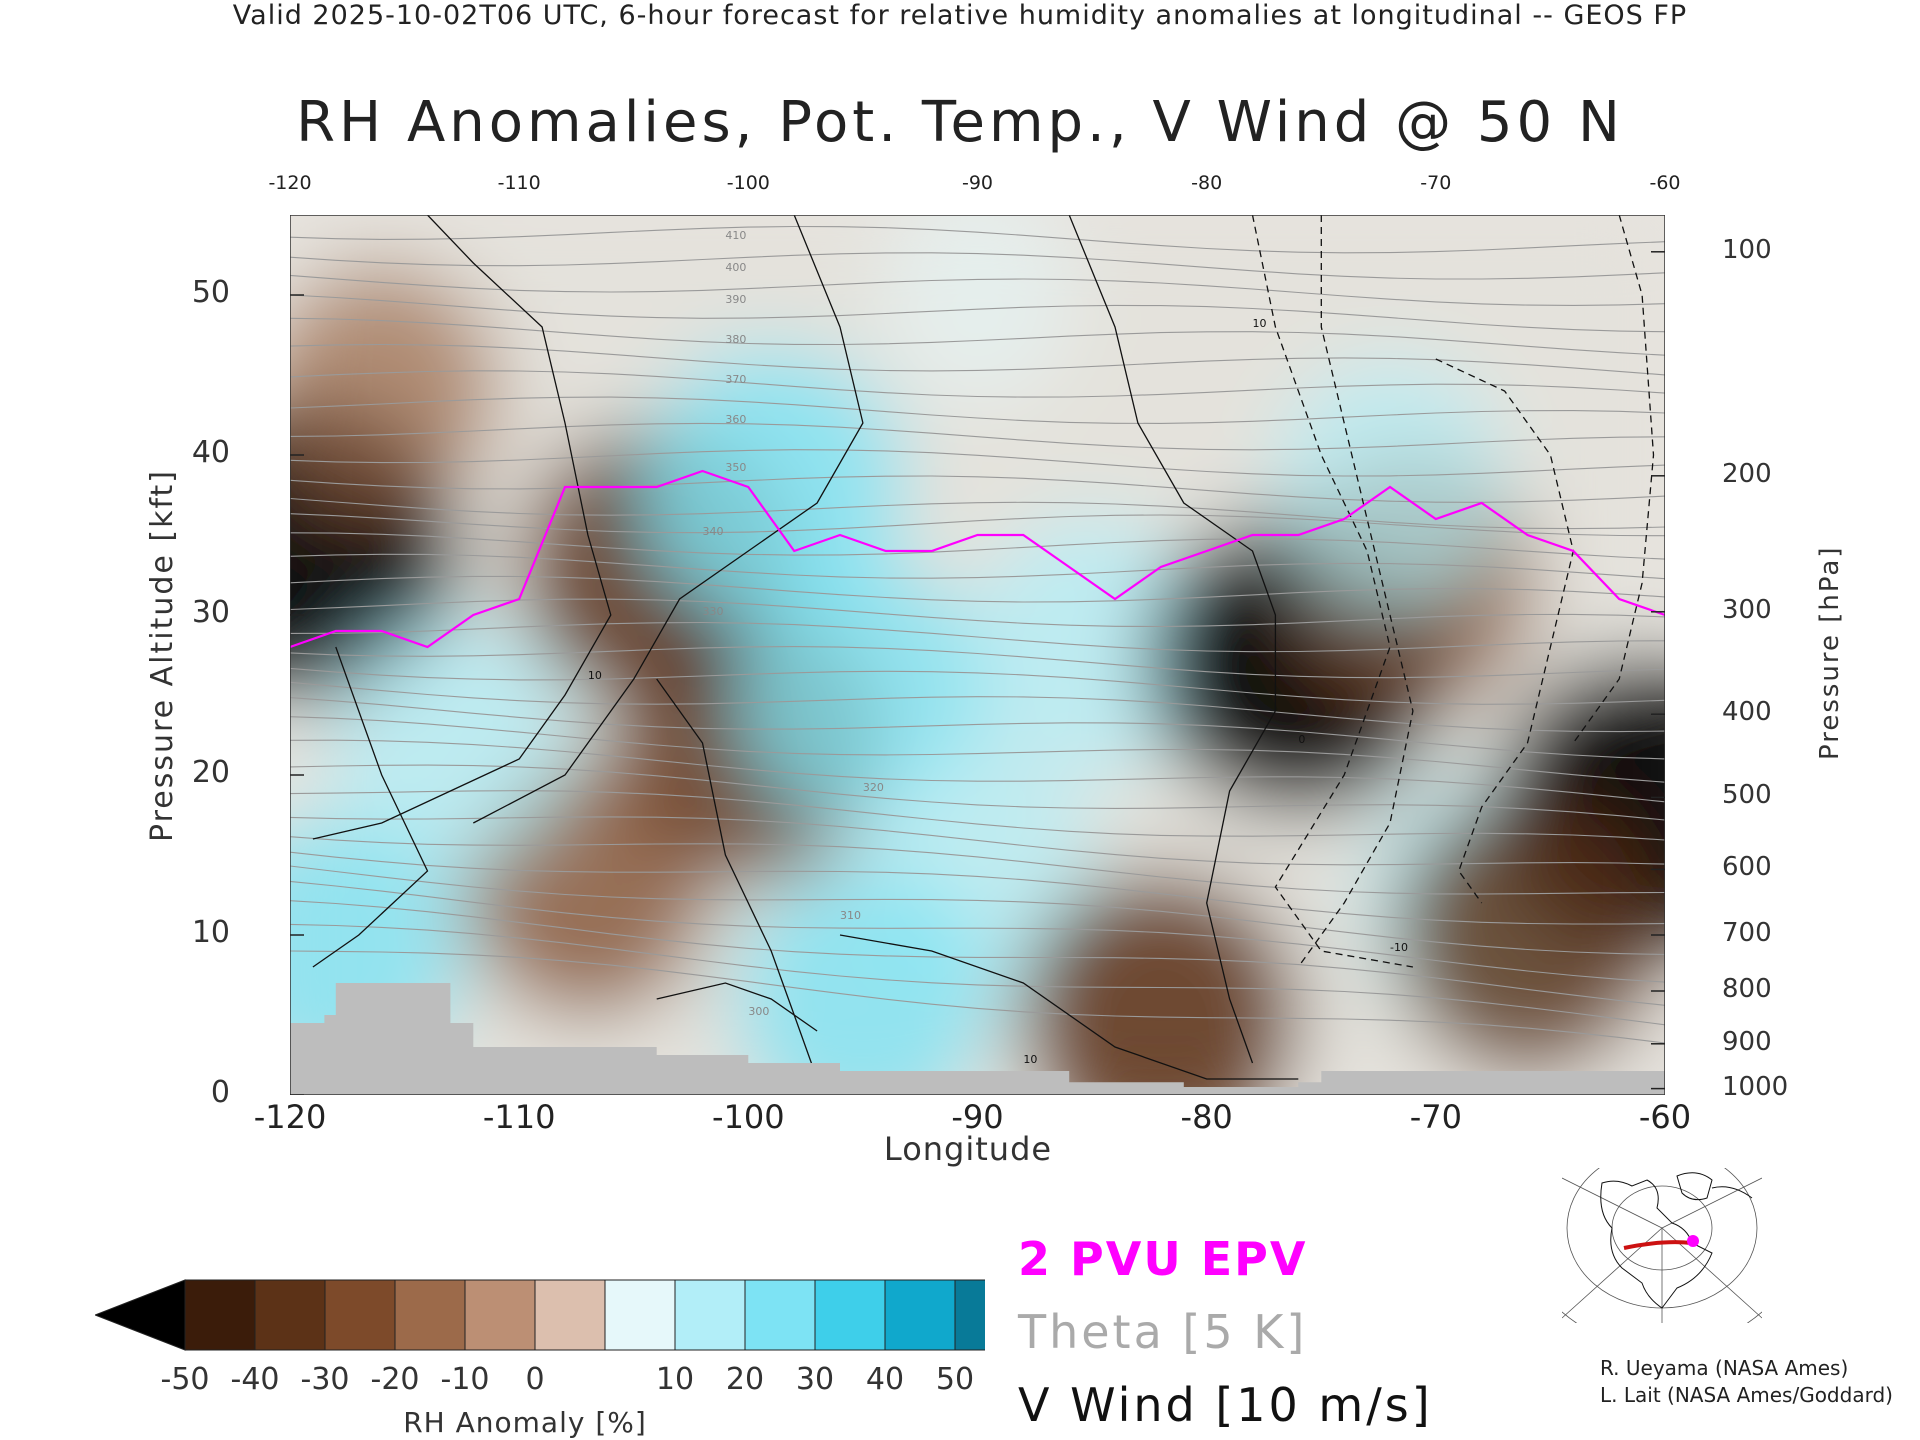  What do you see at coordinates (140, 1315) in the screenshot?
I see `colorbar-underflow-arrow` at bounding box center [140, 1315].